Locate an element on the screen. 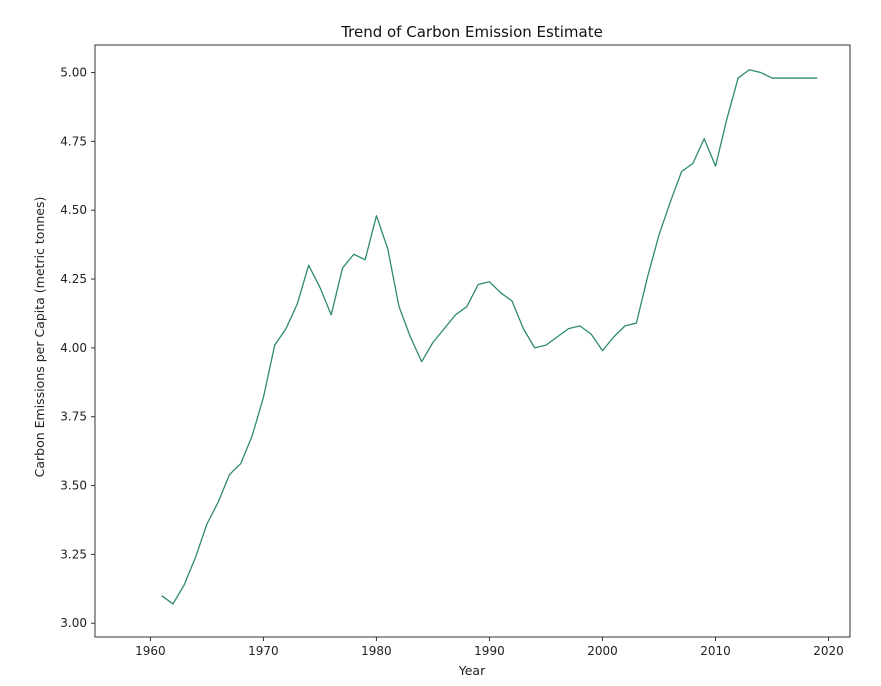  y-axis: 3.00 3.25 3.50 3.75 4.00 4.25 4.50 4.75 5.00 is located at coordinates (77, 348).